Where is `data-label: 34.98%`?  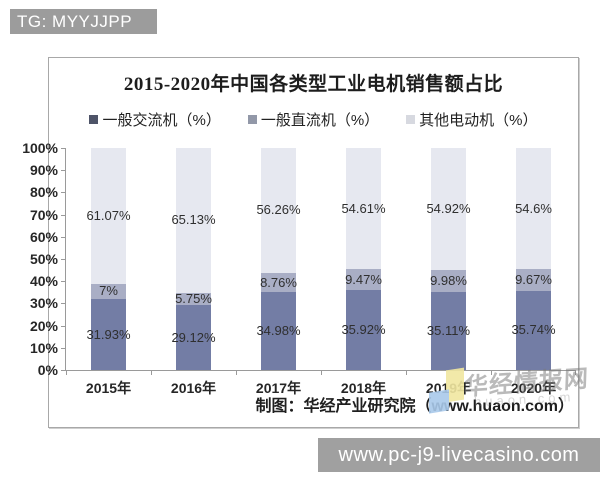
data-label: 34.98% is located at coordinates (278, 331).